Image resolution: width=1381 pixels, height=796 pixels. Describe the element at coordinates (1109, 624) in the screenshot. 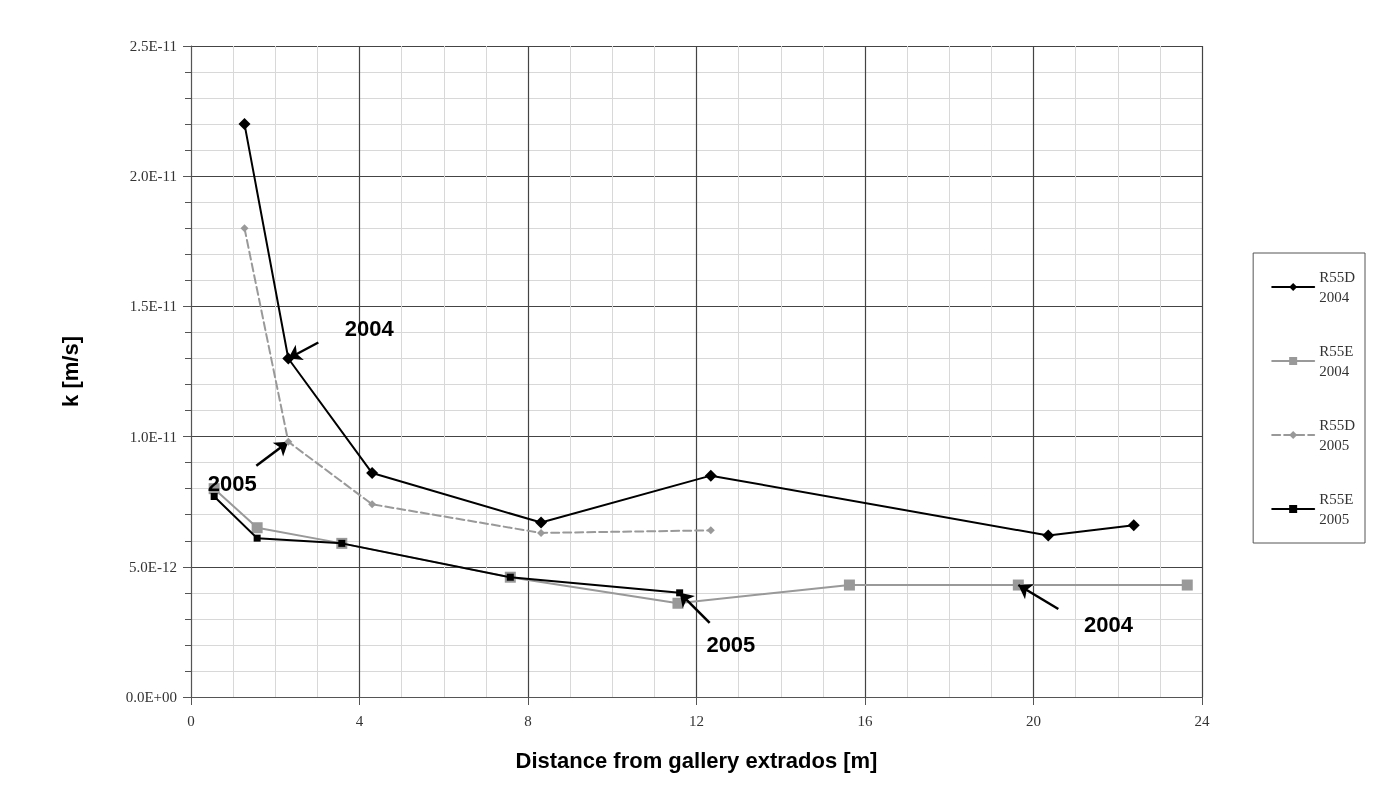

I see `annotation: 2004` at that location.